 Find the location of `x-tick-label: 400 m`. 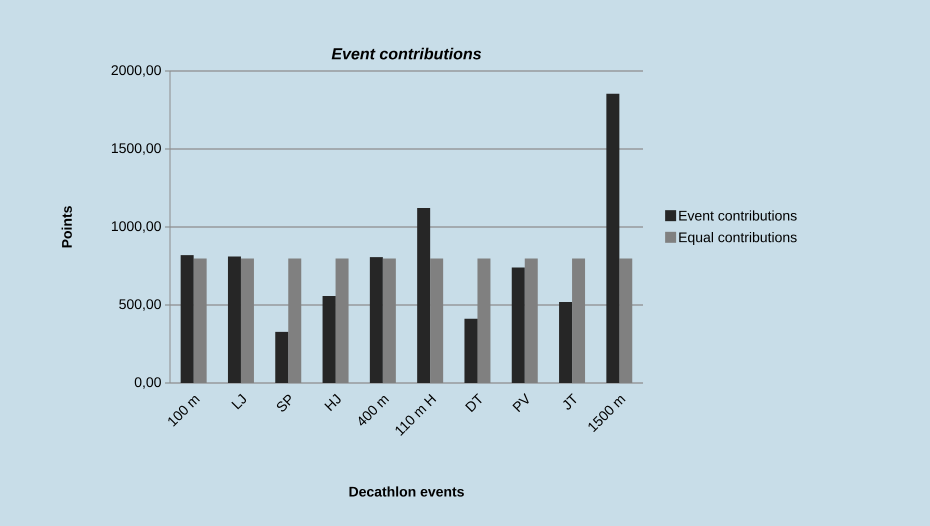

x-tick-label: 400 m is located at coordinates (374, 411).